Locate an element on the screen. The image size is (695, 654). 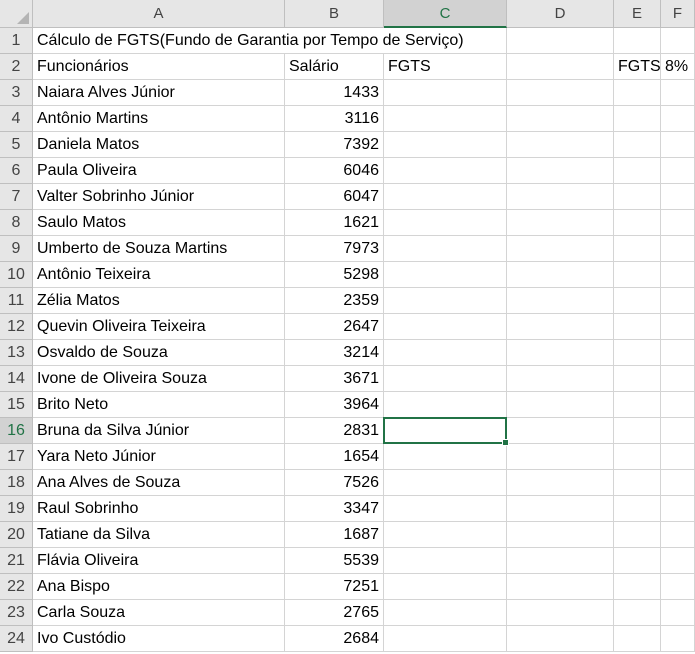
salary-cell: 6046 is located at coordinates (334, 171).